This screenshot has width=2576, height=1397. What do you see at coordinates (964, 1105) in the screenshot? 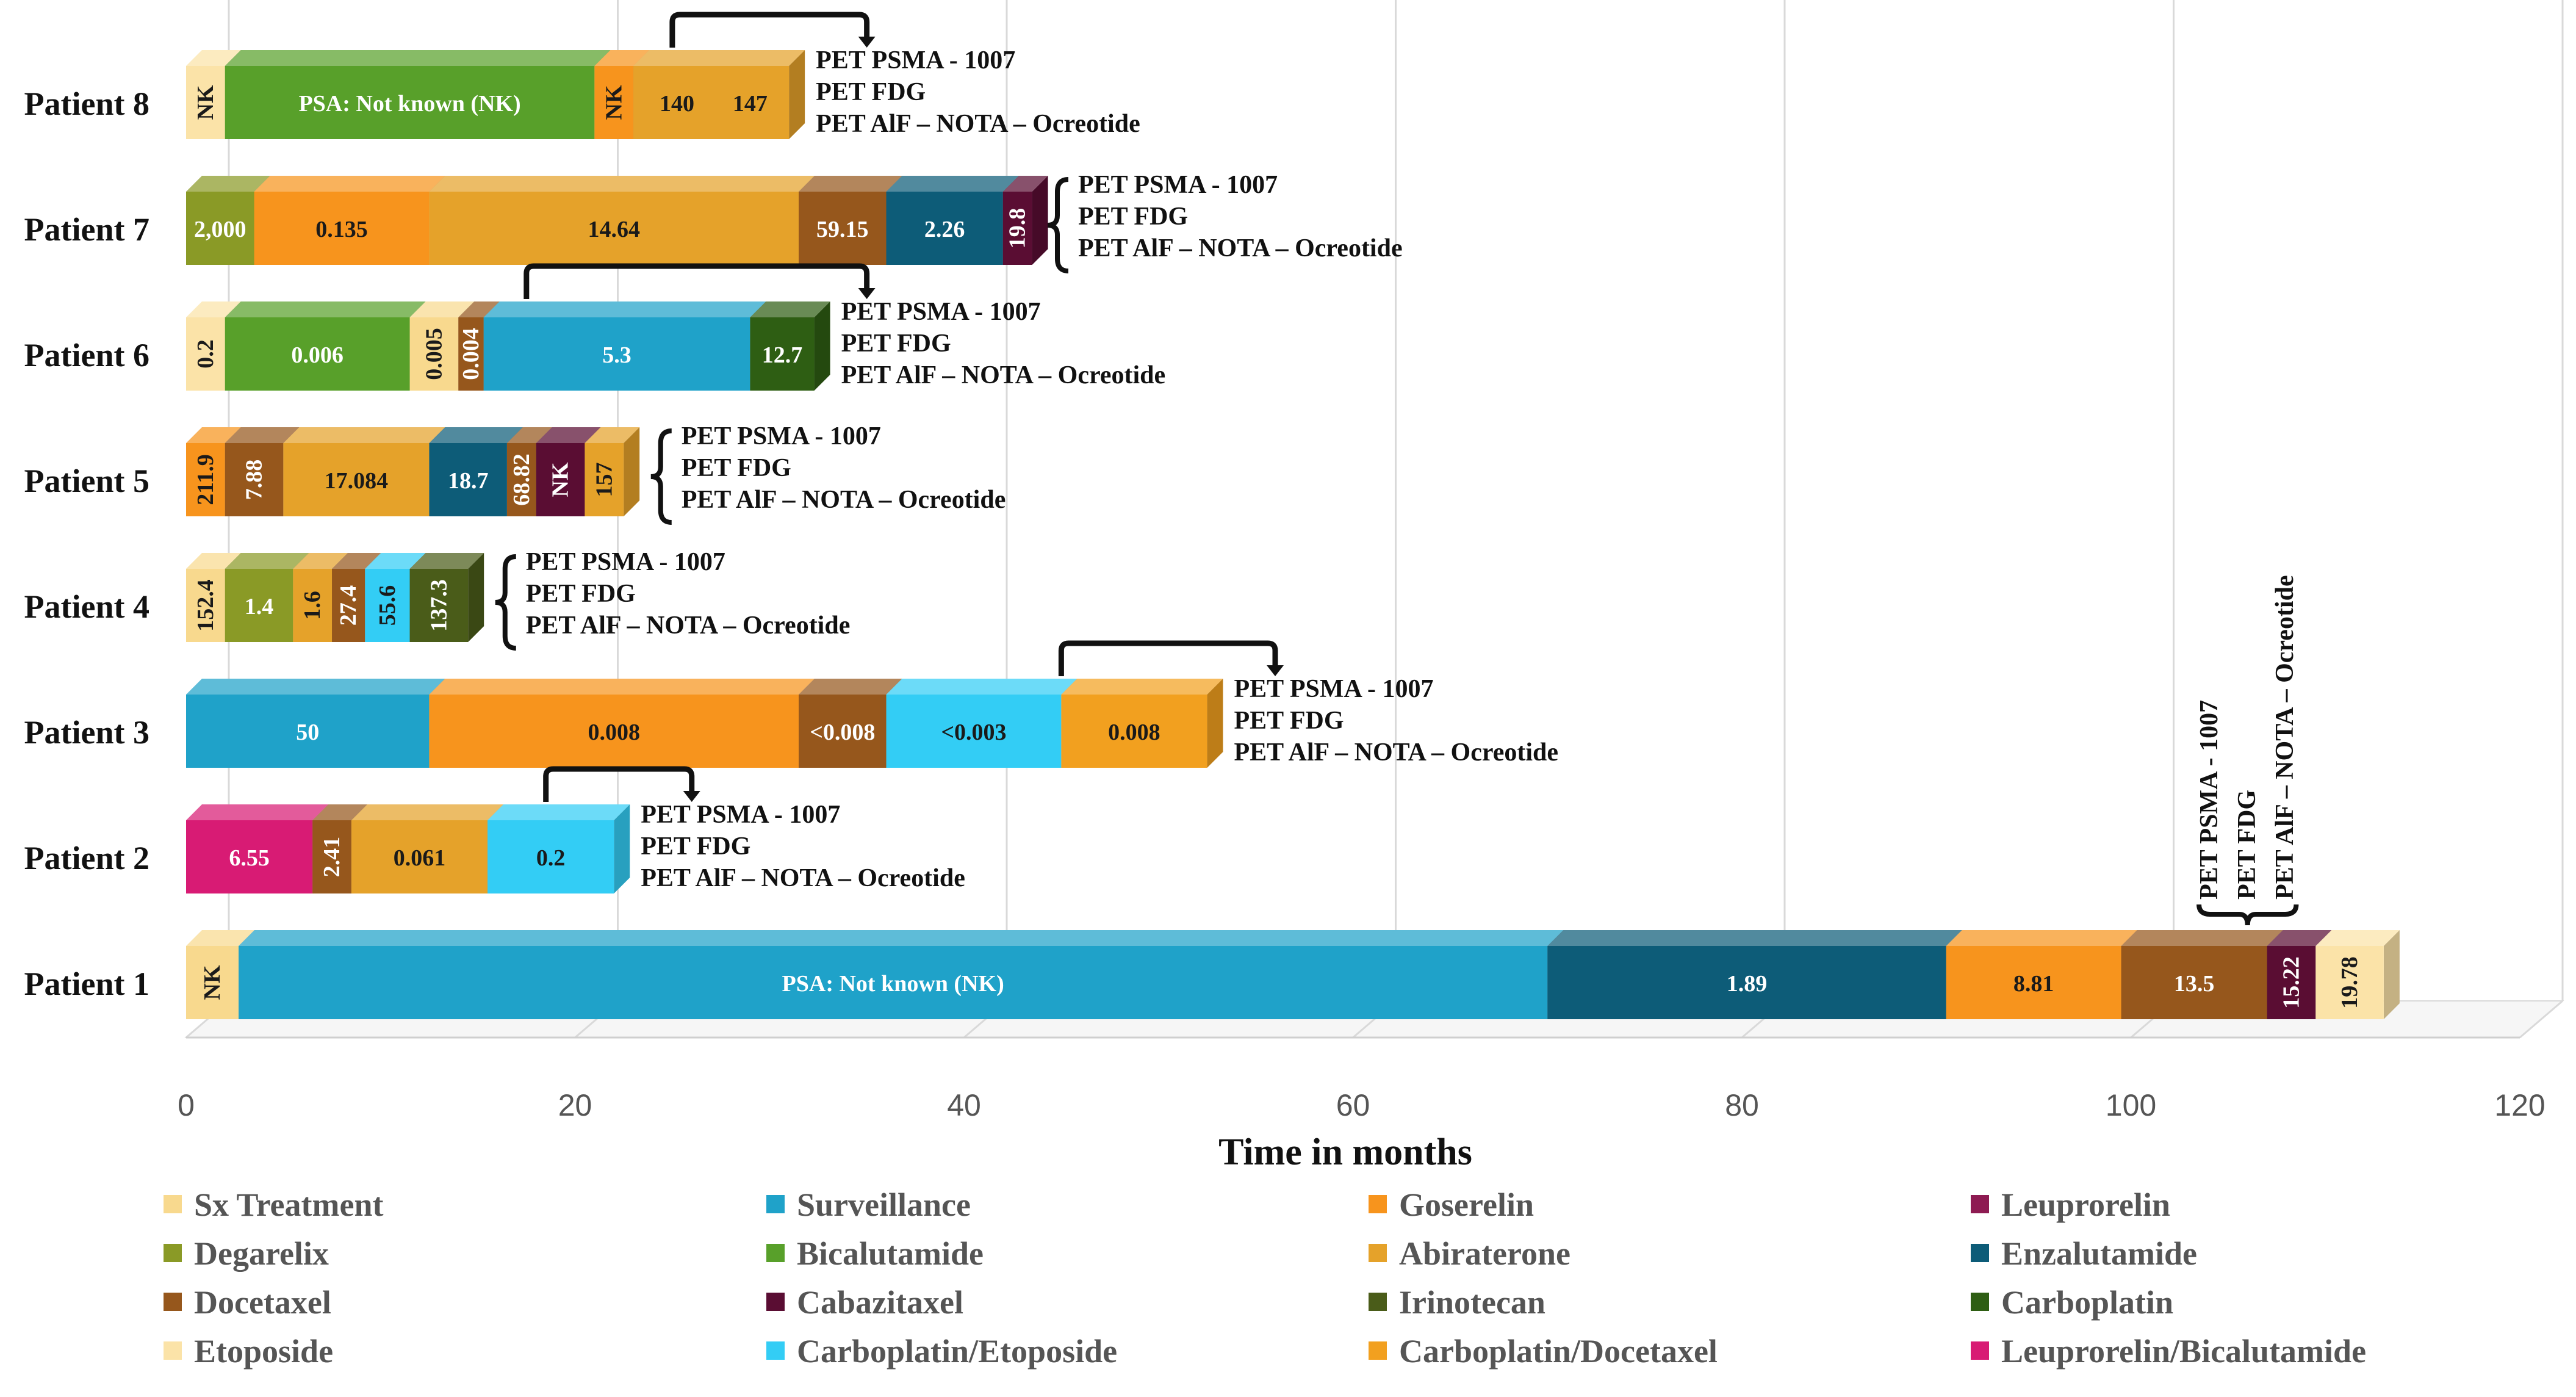
I see `x-tick-label: 40` at bounding box center [964, 1105].